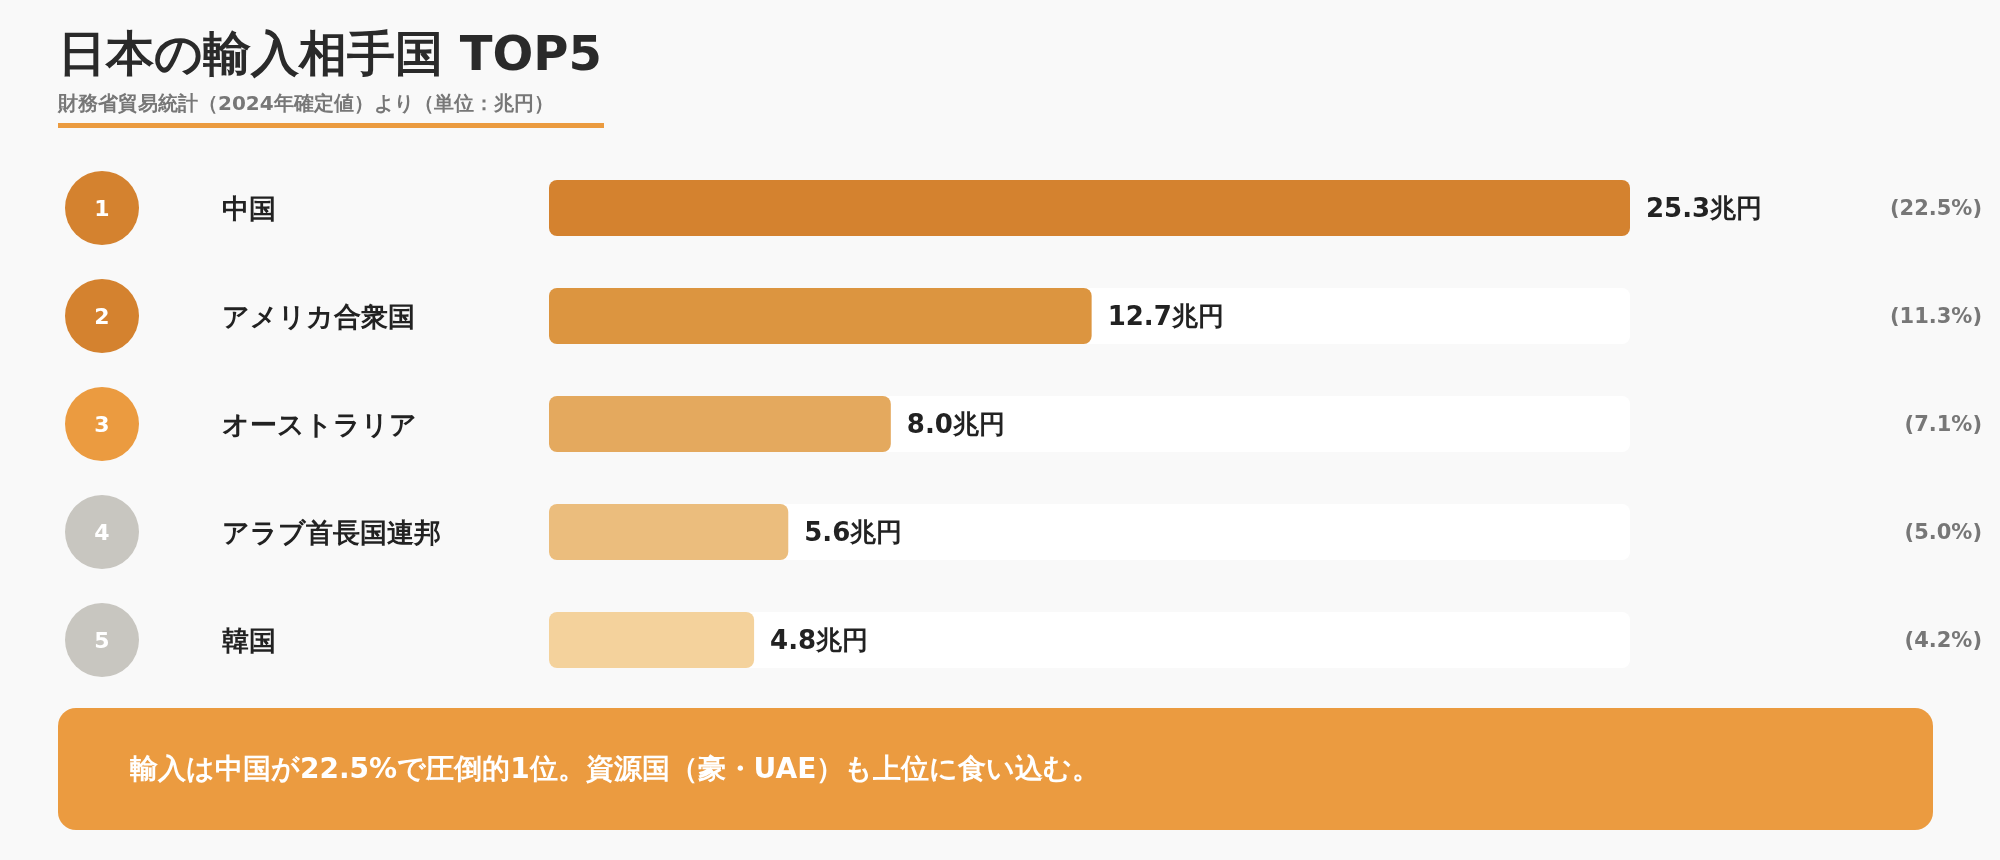 This screenshot has width=2000, height=860. I want to click on rank-badge: 3, so click(102, 424).